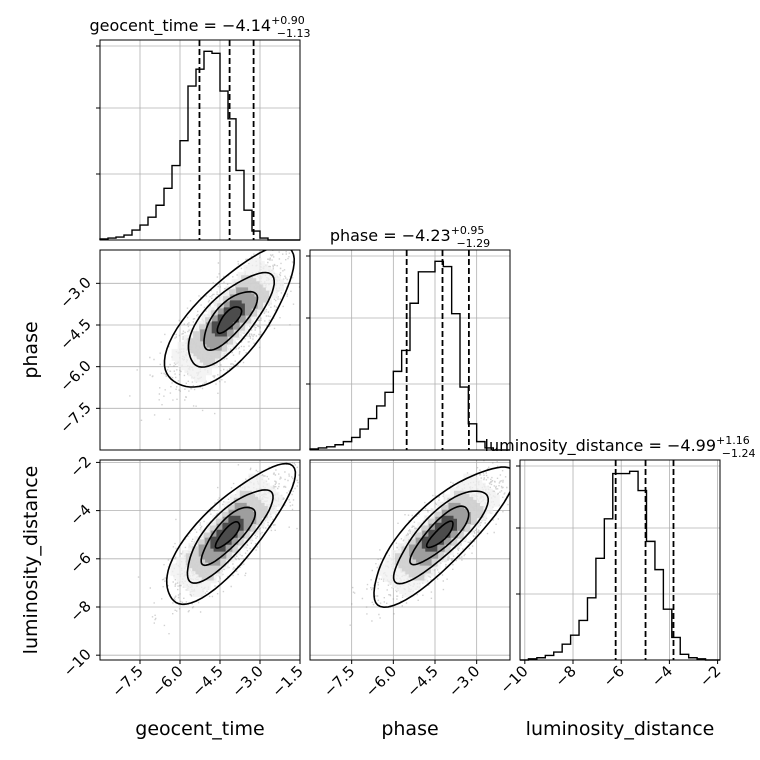 The image size is (760, 760). What do you see at coordinates (75, 334) in the screenshot?
I see `y-tick-label: −4.5` at bounding box center [75, 334].